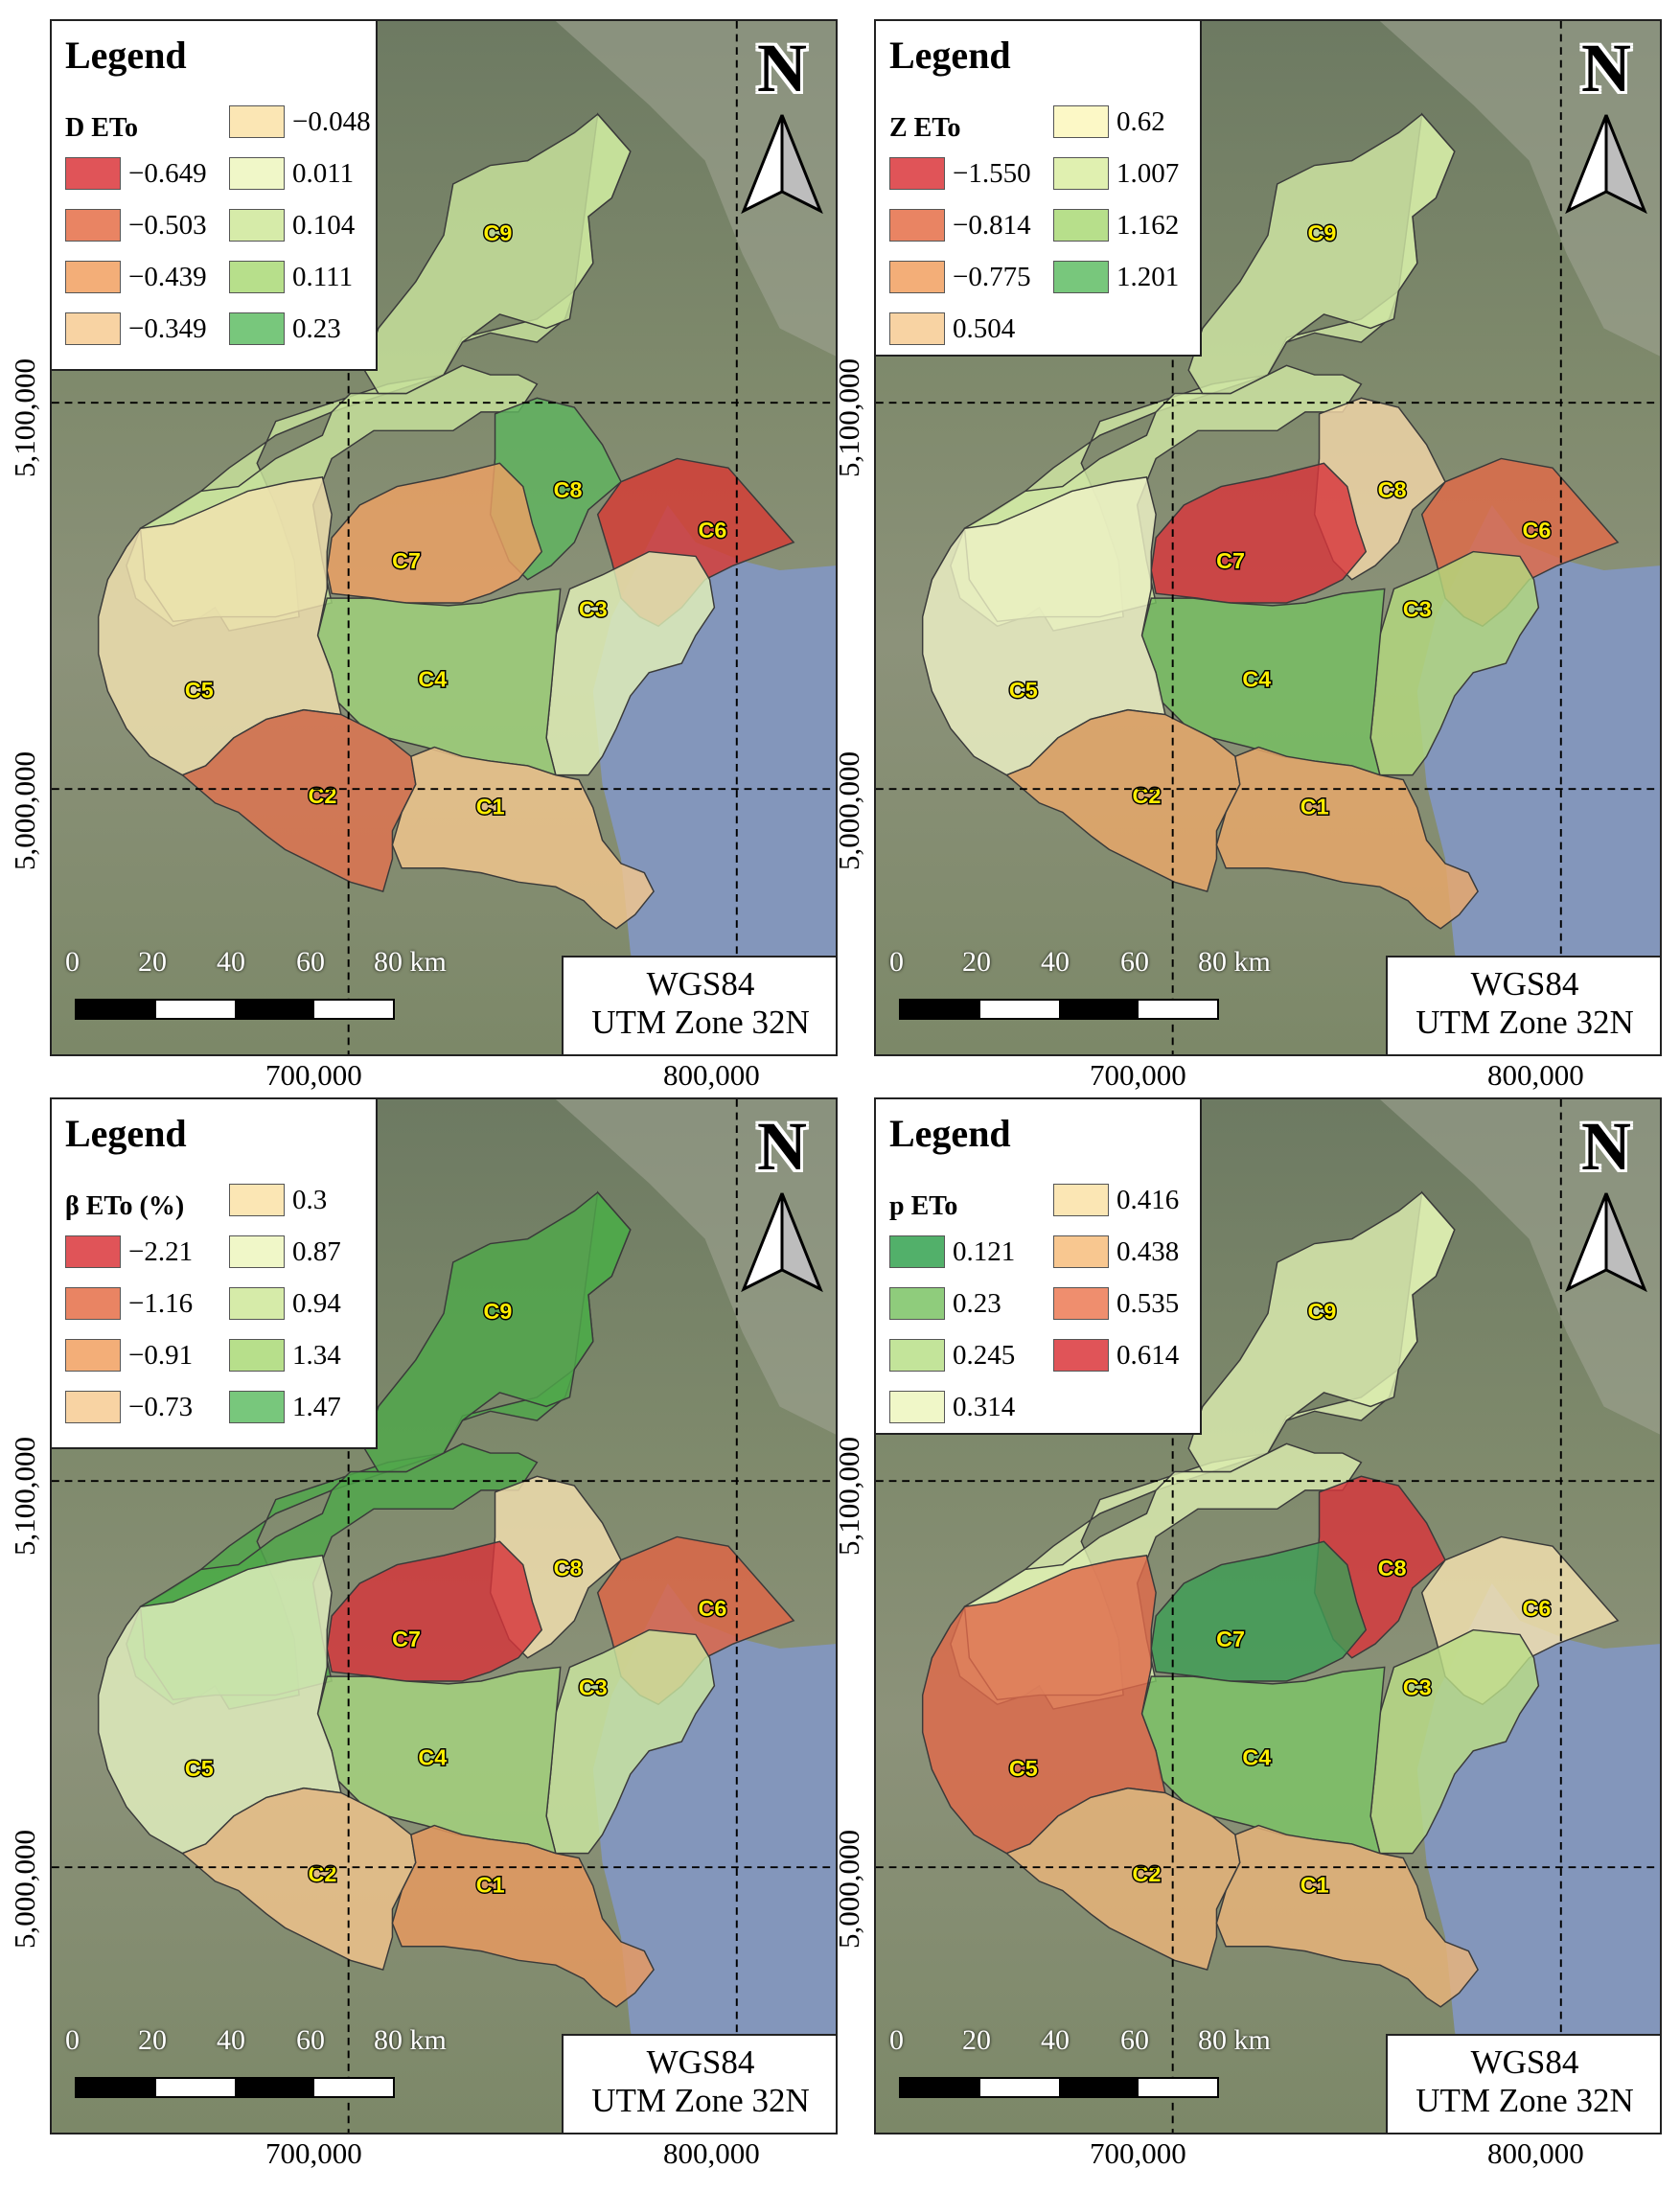 The height and width of the screenshot is (2192, 1680). What do you see at coordinates (1148, 1355) in the screenshot?
I see `legend-label: 0.614` at bounding box center [1148, 1355].